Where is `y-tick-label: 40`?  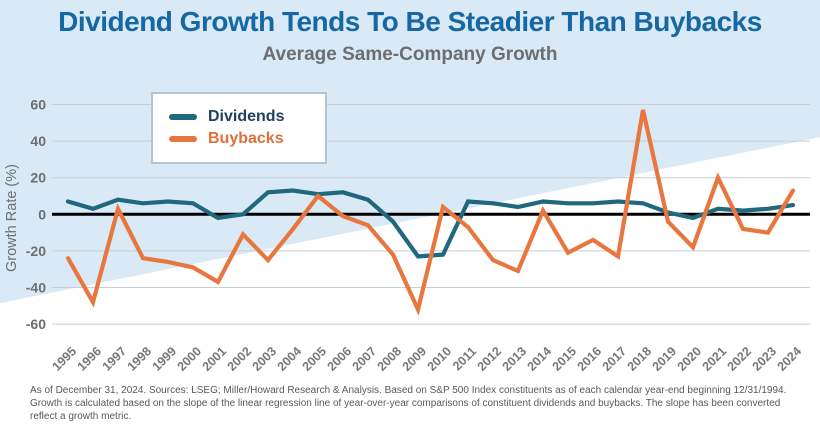 y-tick-label: 40 is located at coordinates (38, 141).